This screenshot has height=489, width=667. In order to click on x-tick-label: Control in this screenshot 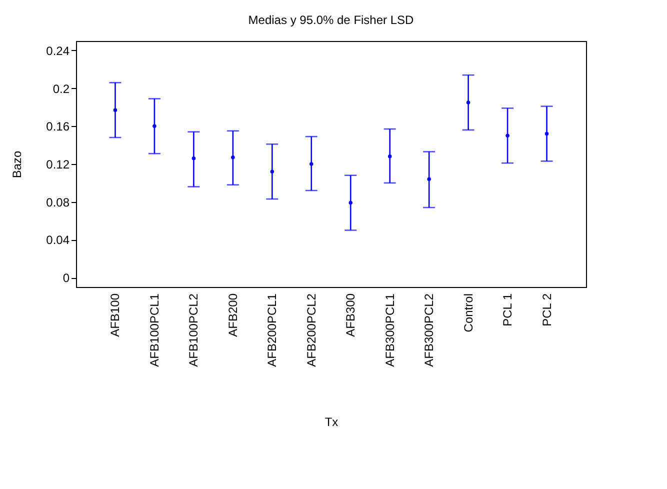, I will do `click(468, 313)`.